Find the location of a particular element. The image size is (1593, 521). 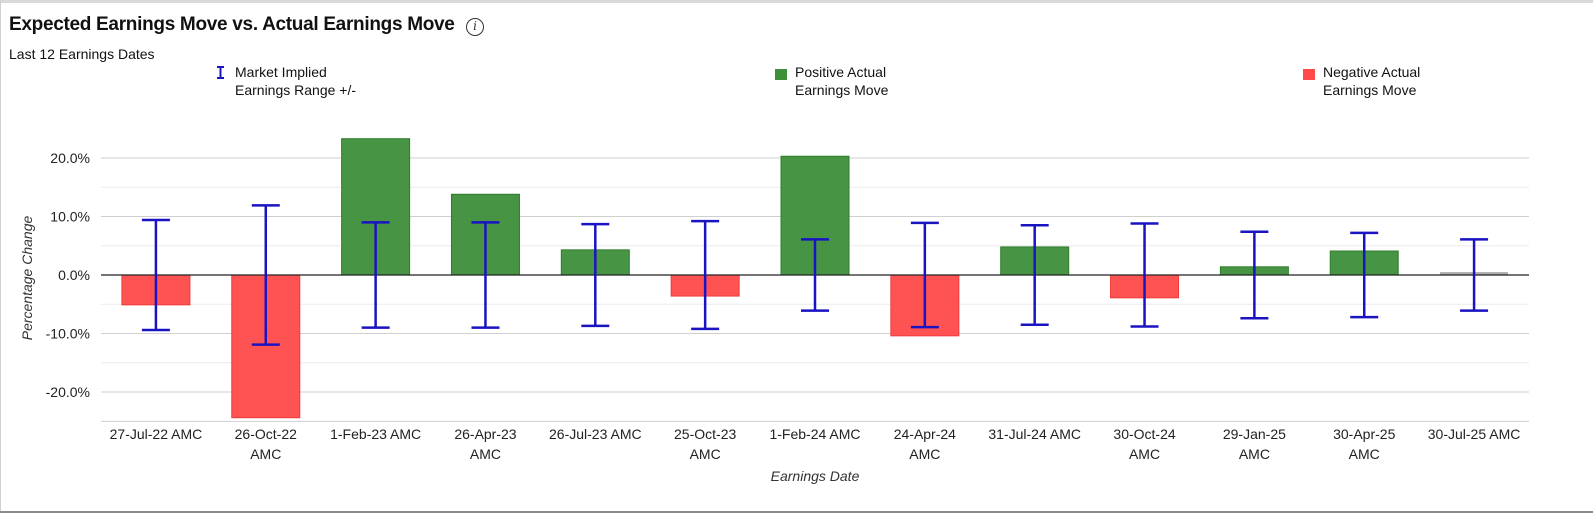

positive-swatch-icon is located at coordinates (781, 74).